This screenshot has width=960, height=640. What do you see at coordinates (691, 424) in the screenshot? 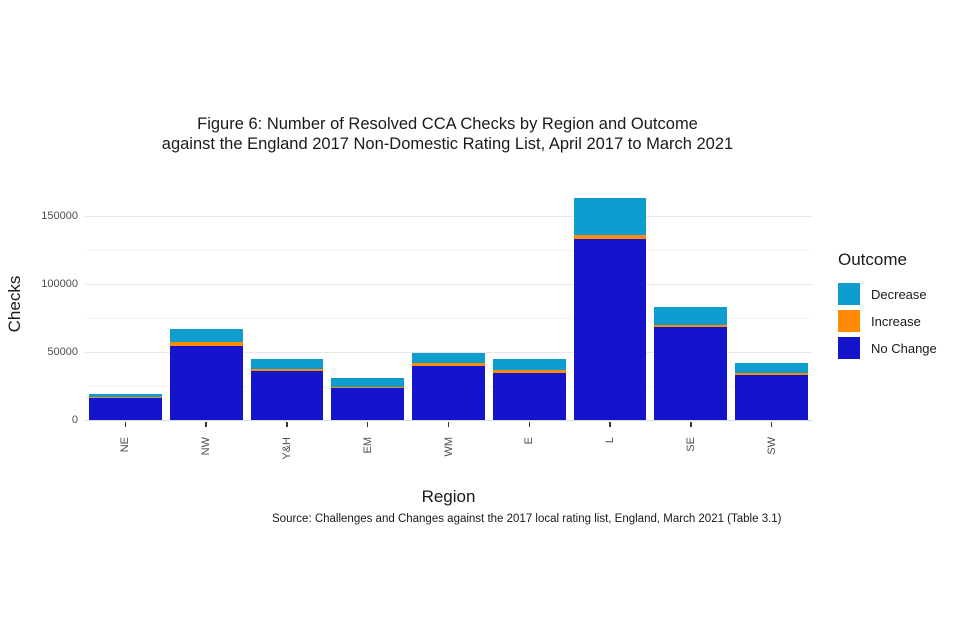
I see `x-tick-mark-se` at bounding box center [691, 424].